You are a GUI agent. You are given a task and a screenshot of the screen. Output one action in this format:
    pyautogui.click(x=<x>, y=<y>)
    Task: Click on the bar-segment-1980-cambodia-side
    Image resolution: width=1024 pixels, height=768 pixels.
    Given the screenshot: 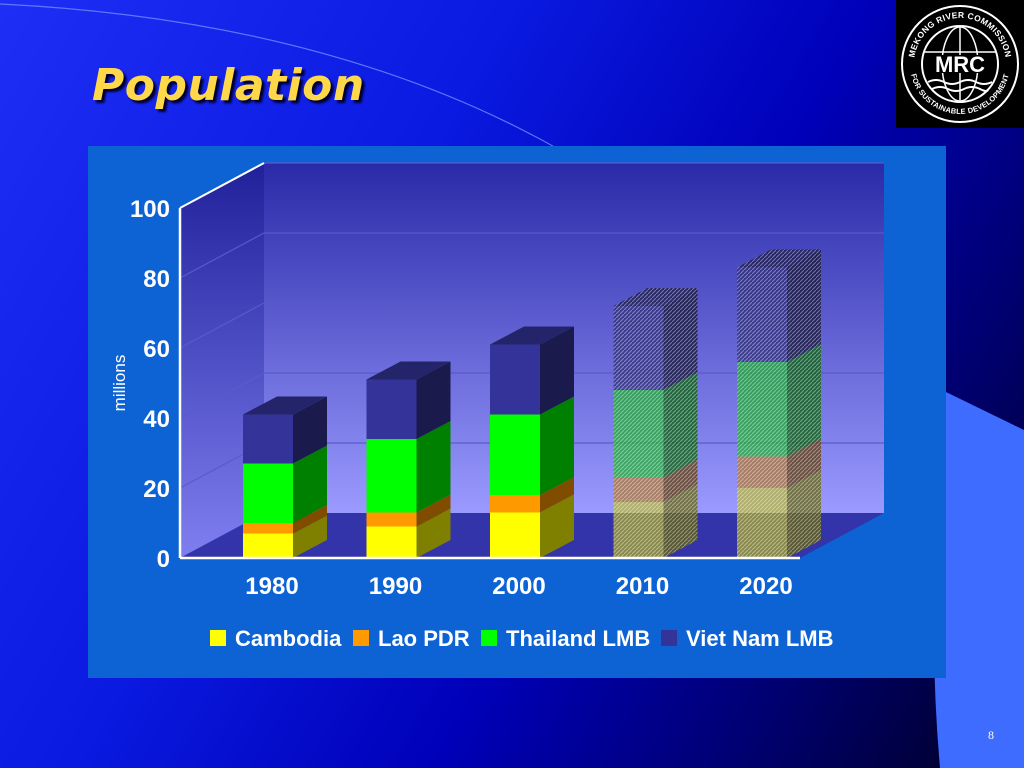 What is the action you would take?
    pyautogui.click(x=310, y=536)
    